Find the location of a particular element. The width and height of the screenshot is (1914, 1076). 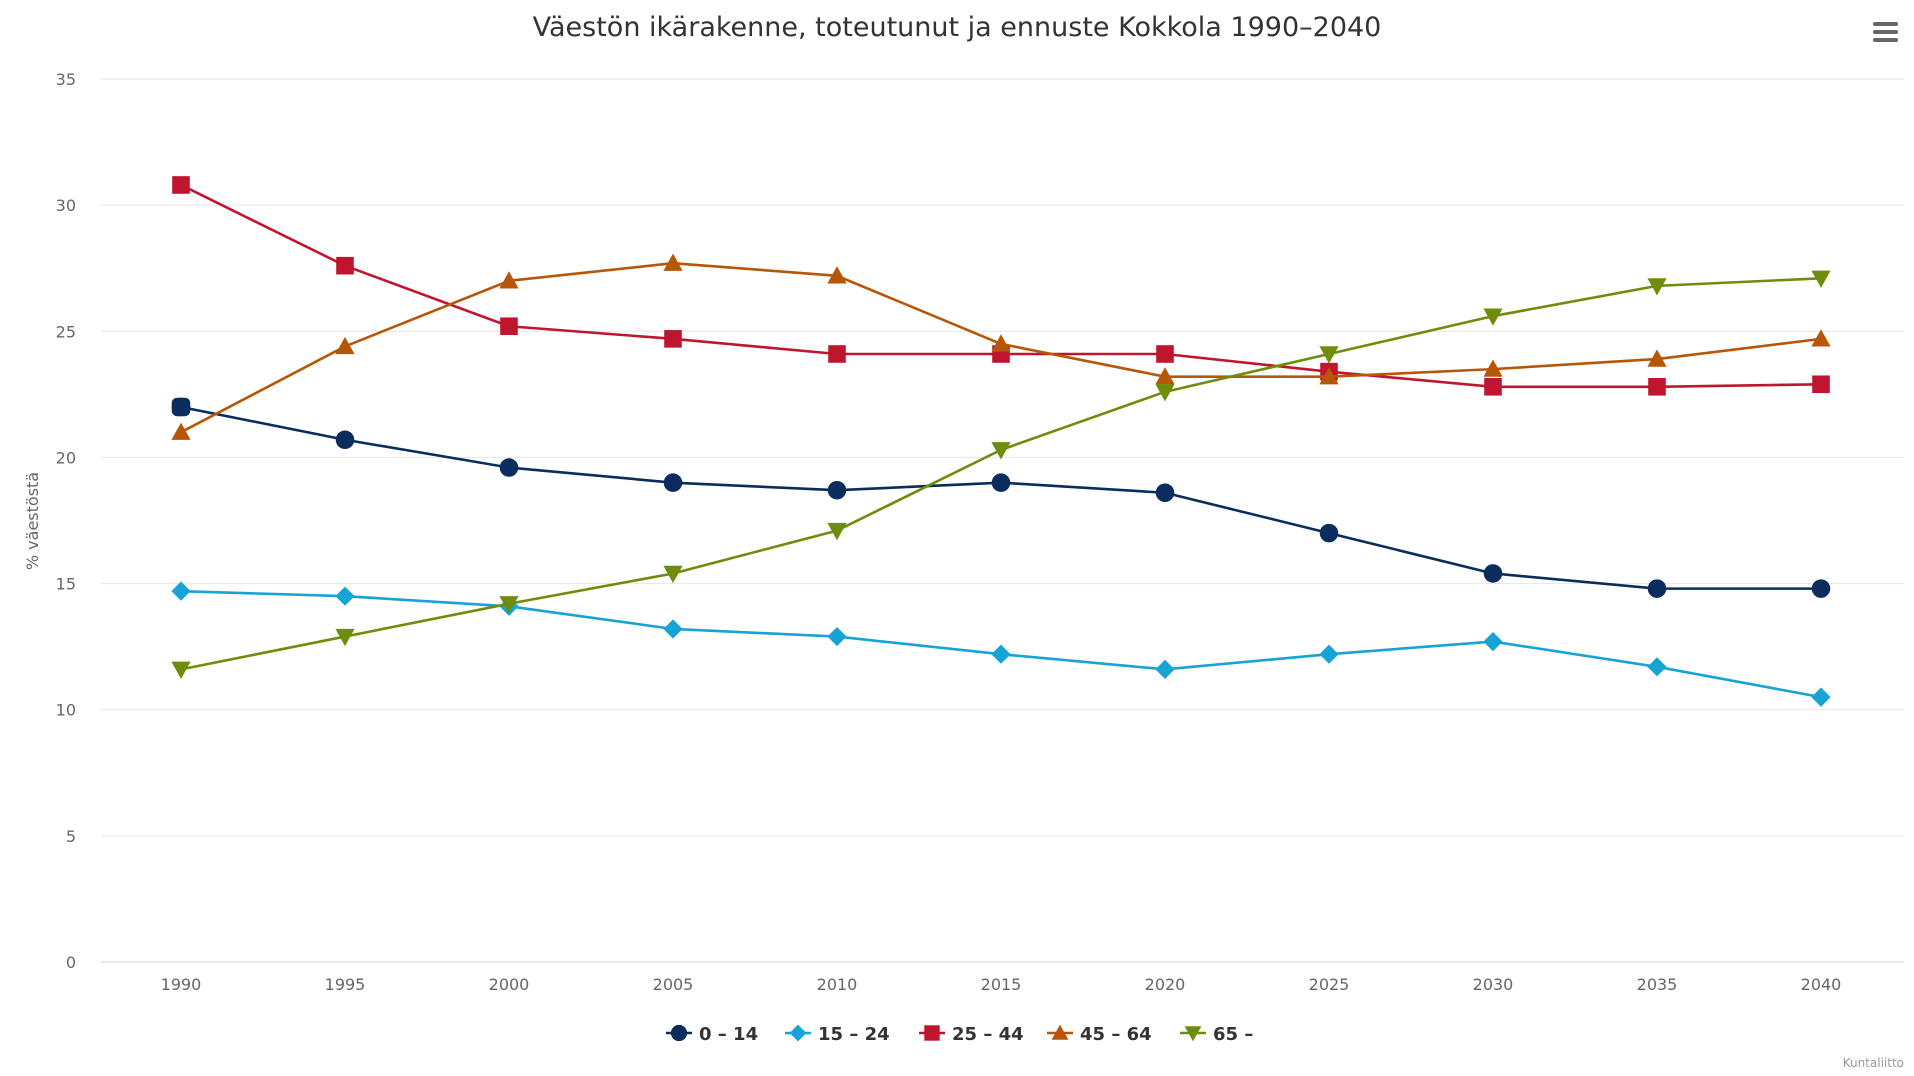

legend-item: 25 – 44 is located at coordinates (971, 1034).